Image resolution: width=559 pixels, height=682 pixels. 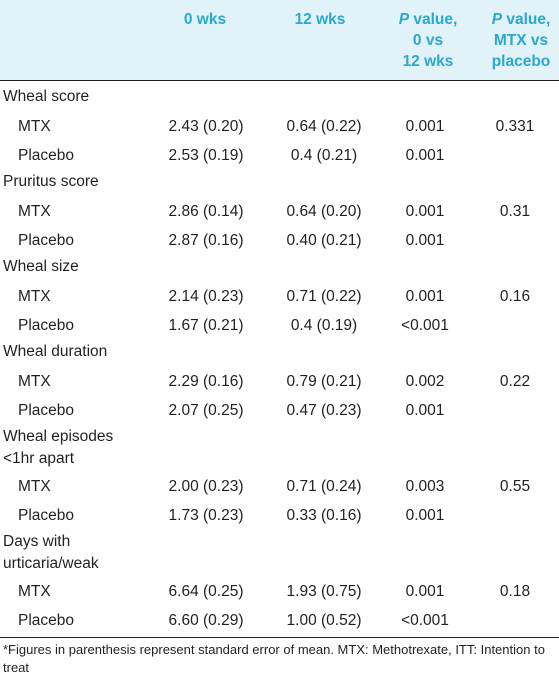 What do you see at coordinates (206, 381) in the screenshot?
I see `value-0-wks: 2.29 (0.16)` at bounding box center [206, 381].